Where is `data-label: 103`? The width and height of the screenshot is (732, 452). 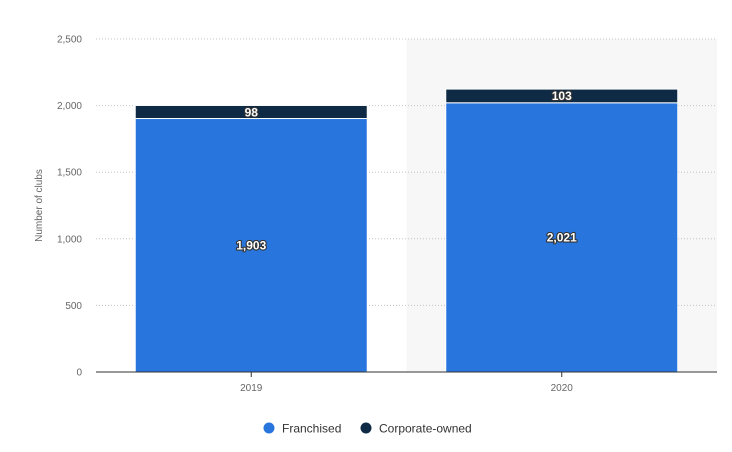
data-label: 103 is located at coordinates (562, 96).